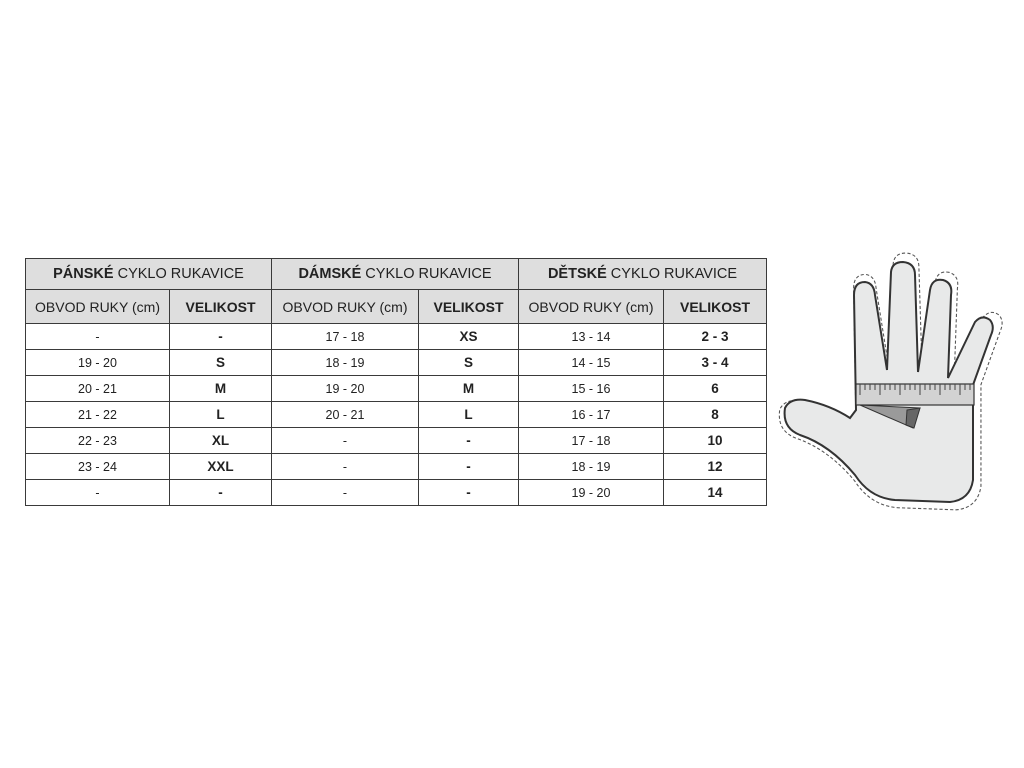 The image size is (1024, 768). I want to click on group-header: DĚTSKÉ CYKLO RUKAVICE, so click(642, 274).